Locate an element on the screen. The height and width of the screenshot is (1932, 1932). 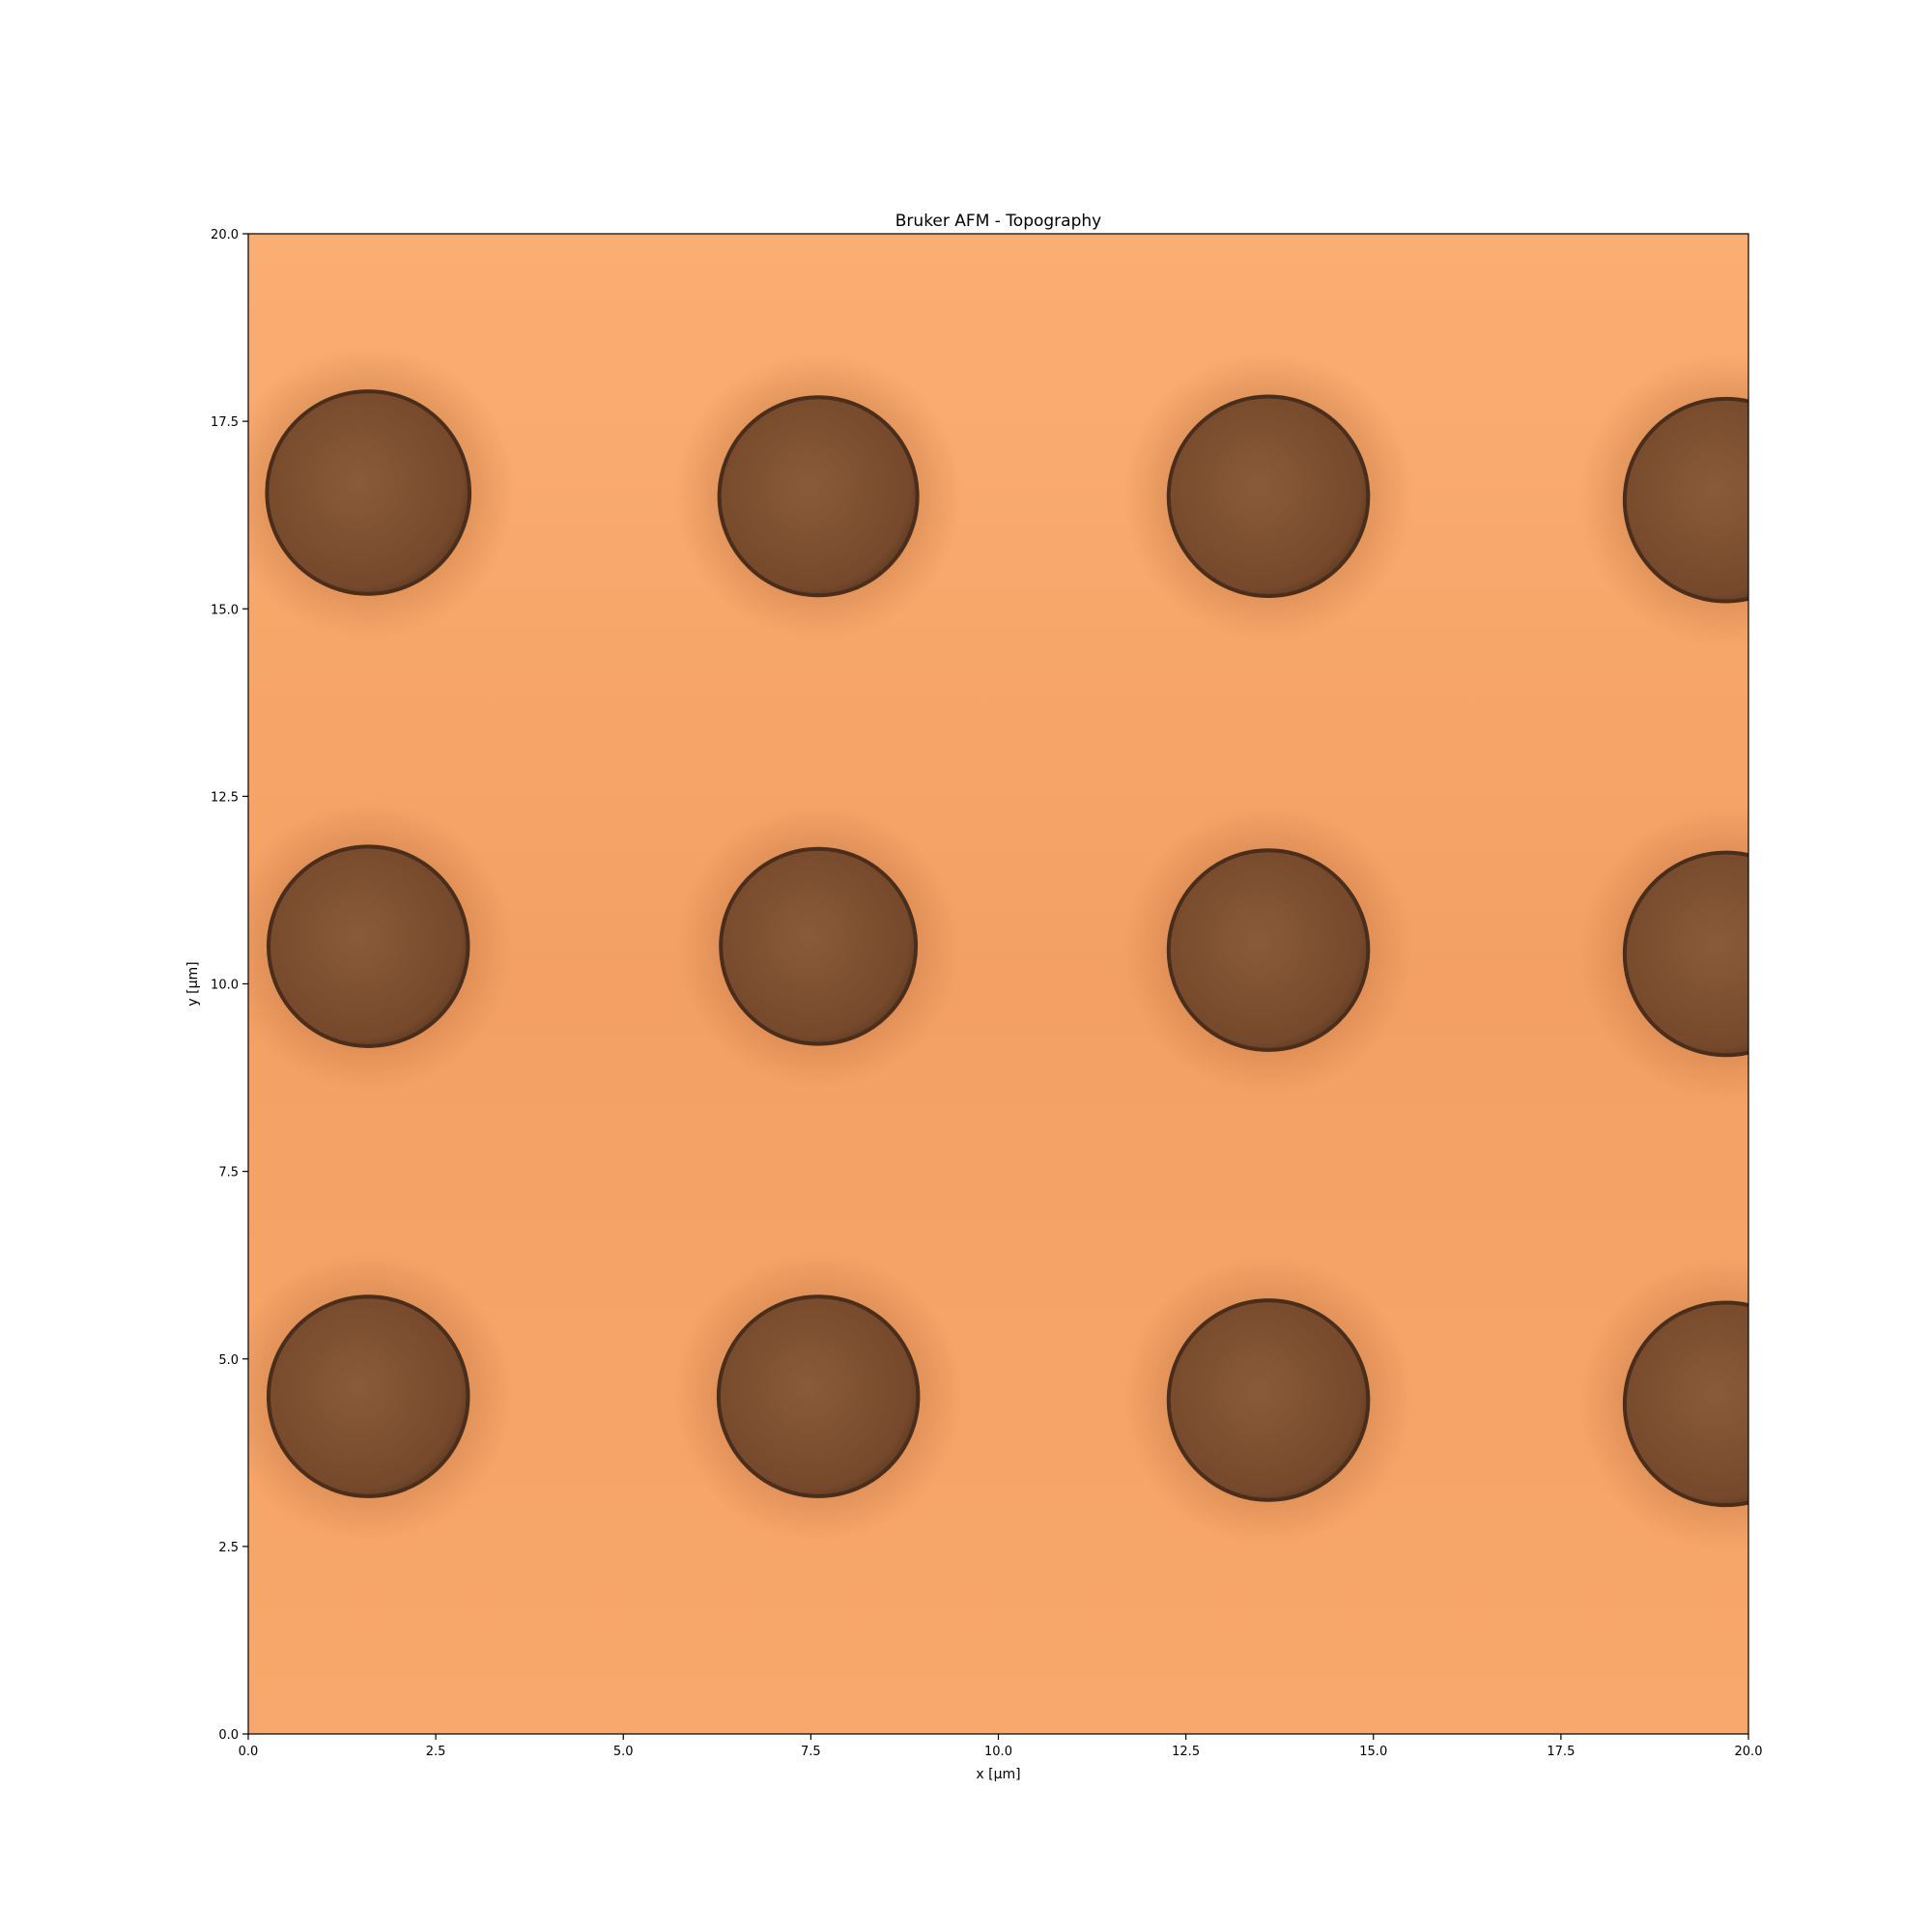
y-tick-label: 7.5 is located at coordinates (228, 1173).